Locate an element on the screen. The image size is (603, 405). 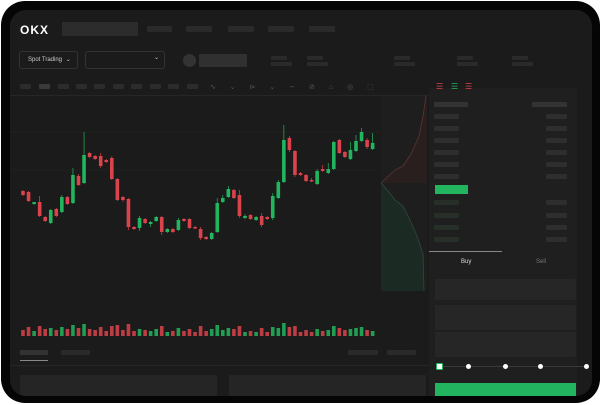
total-input is located at coordinates (505, 344).